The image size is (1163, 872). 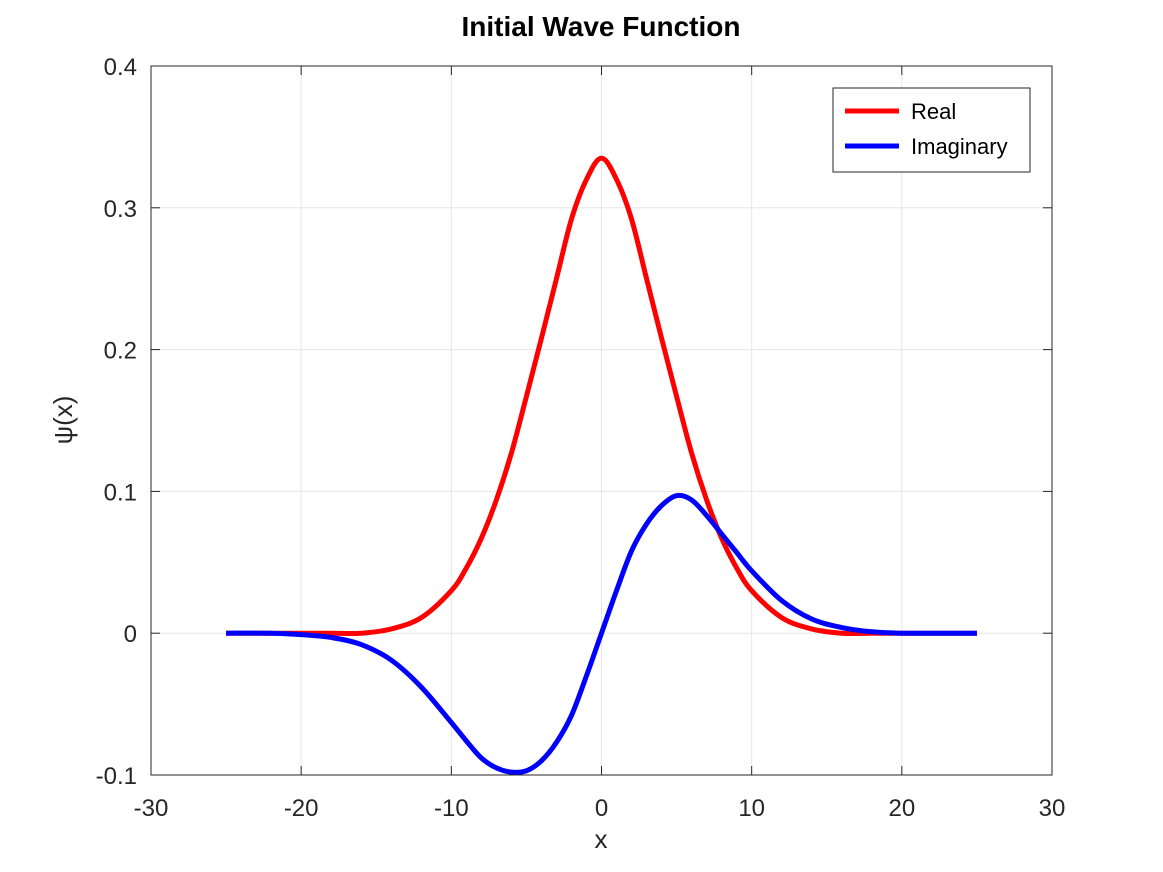 What do you see at coordinates (63, 420) in the screenshot?
I see `y-axis-label: ψ(x)` at bounding box center [63, 420].